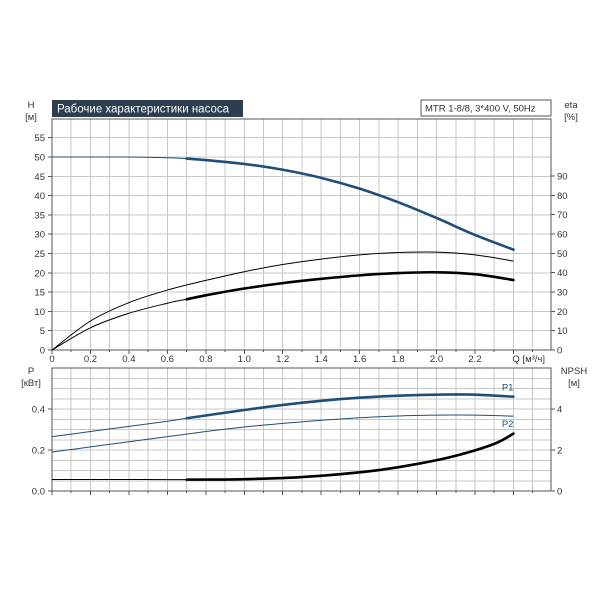 The width and height of the screenshot is (600, 600). I want to click on y-right-tick-label: 70, so click(562, 215).